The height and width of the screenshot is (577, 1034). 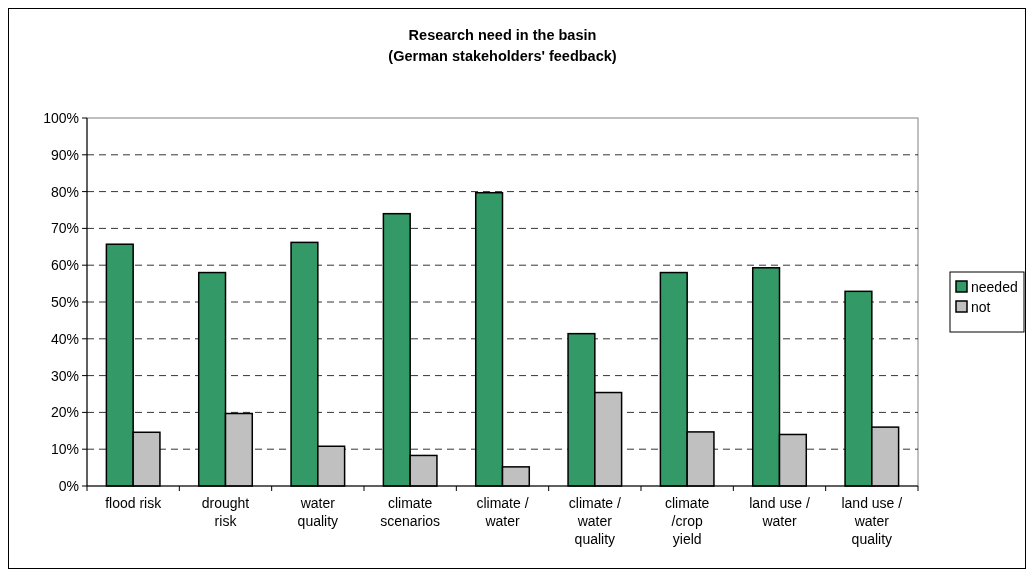 I want to click on x-tick-label: climate /crop yield, so click(x=687, y=521).